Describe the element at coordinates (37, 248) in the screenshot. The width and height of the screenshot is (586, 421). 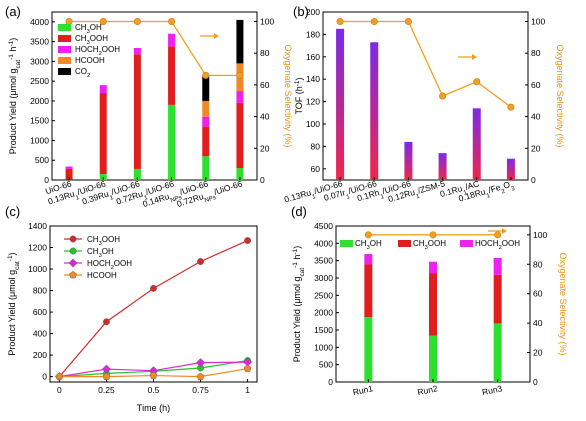
I see `y-tick-label: 1200` at that location.